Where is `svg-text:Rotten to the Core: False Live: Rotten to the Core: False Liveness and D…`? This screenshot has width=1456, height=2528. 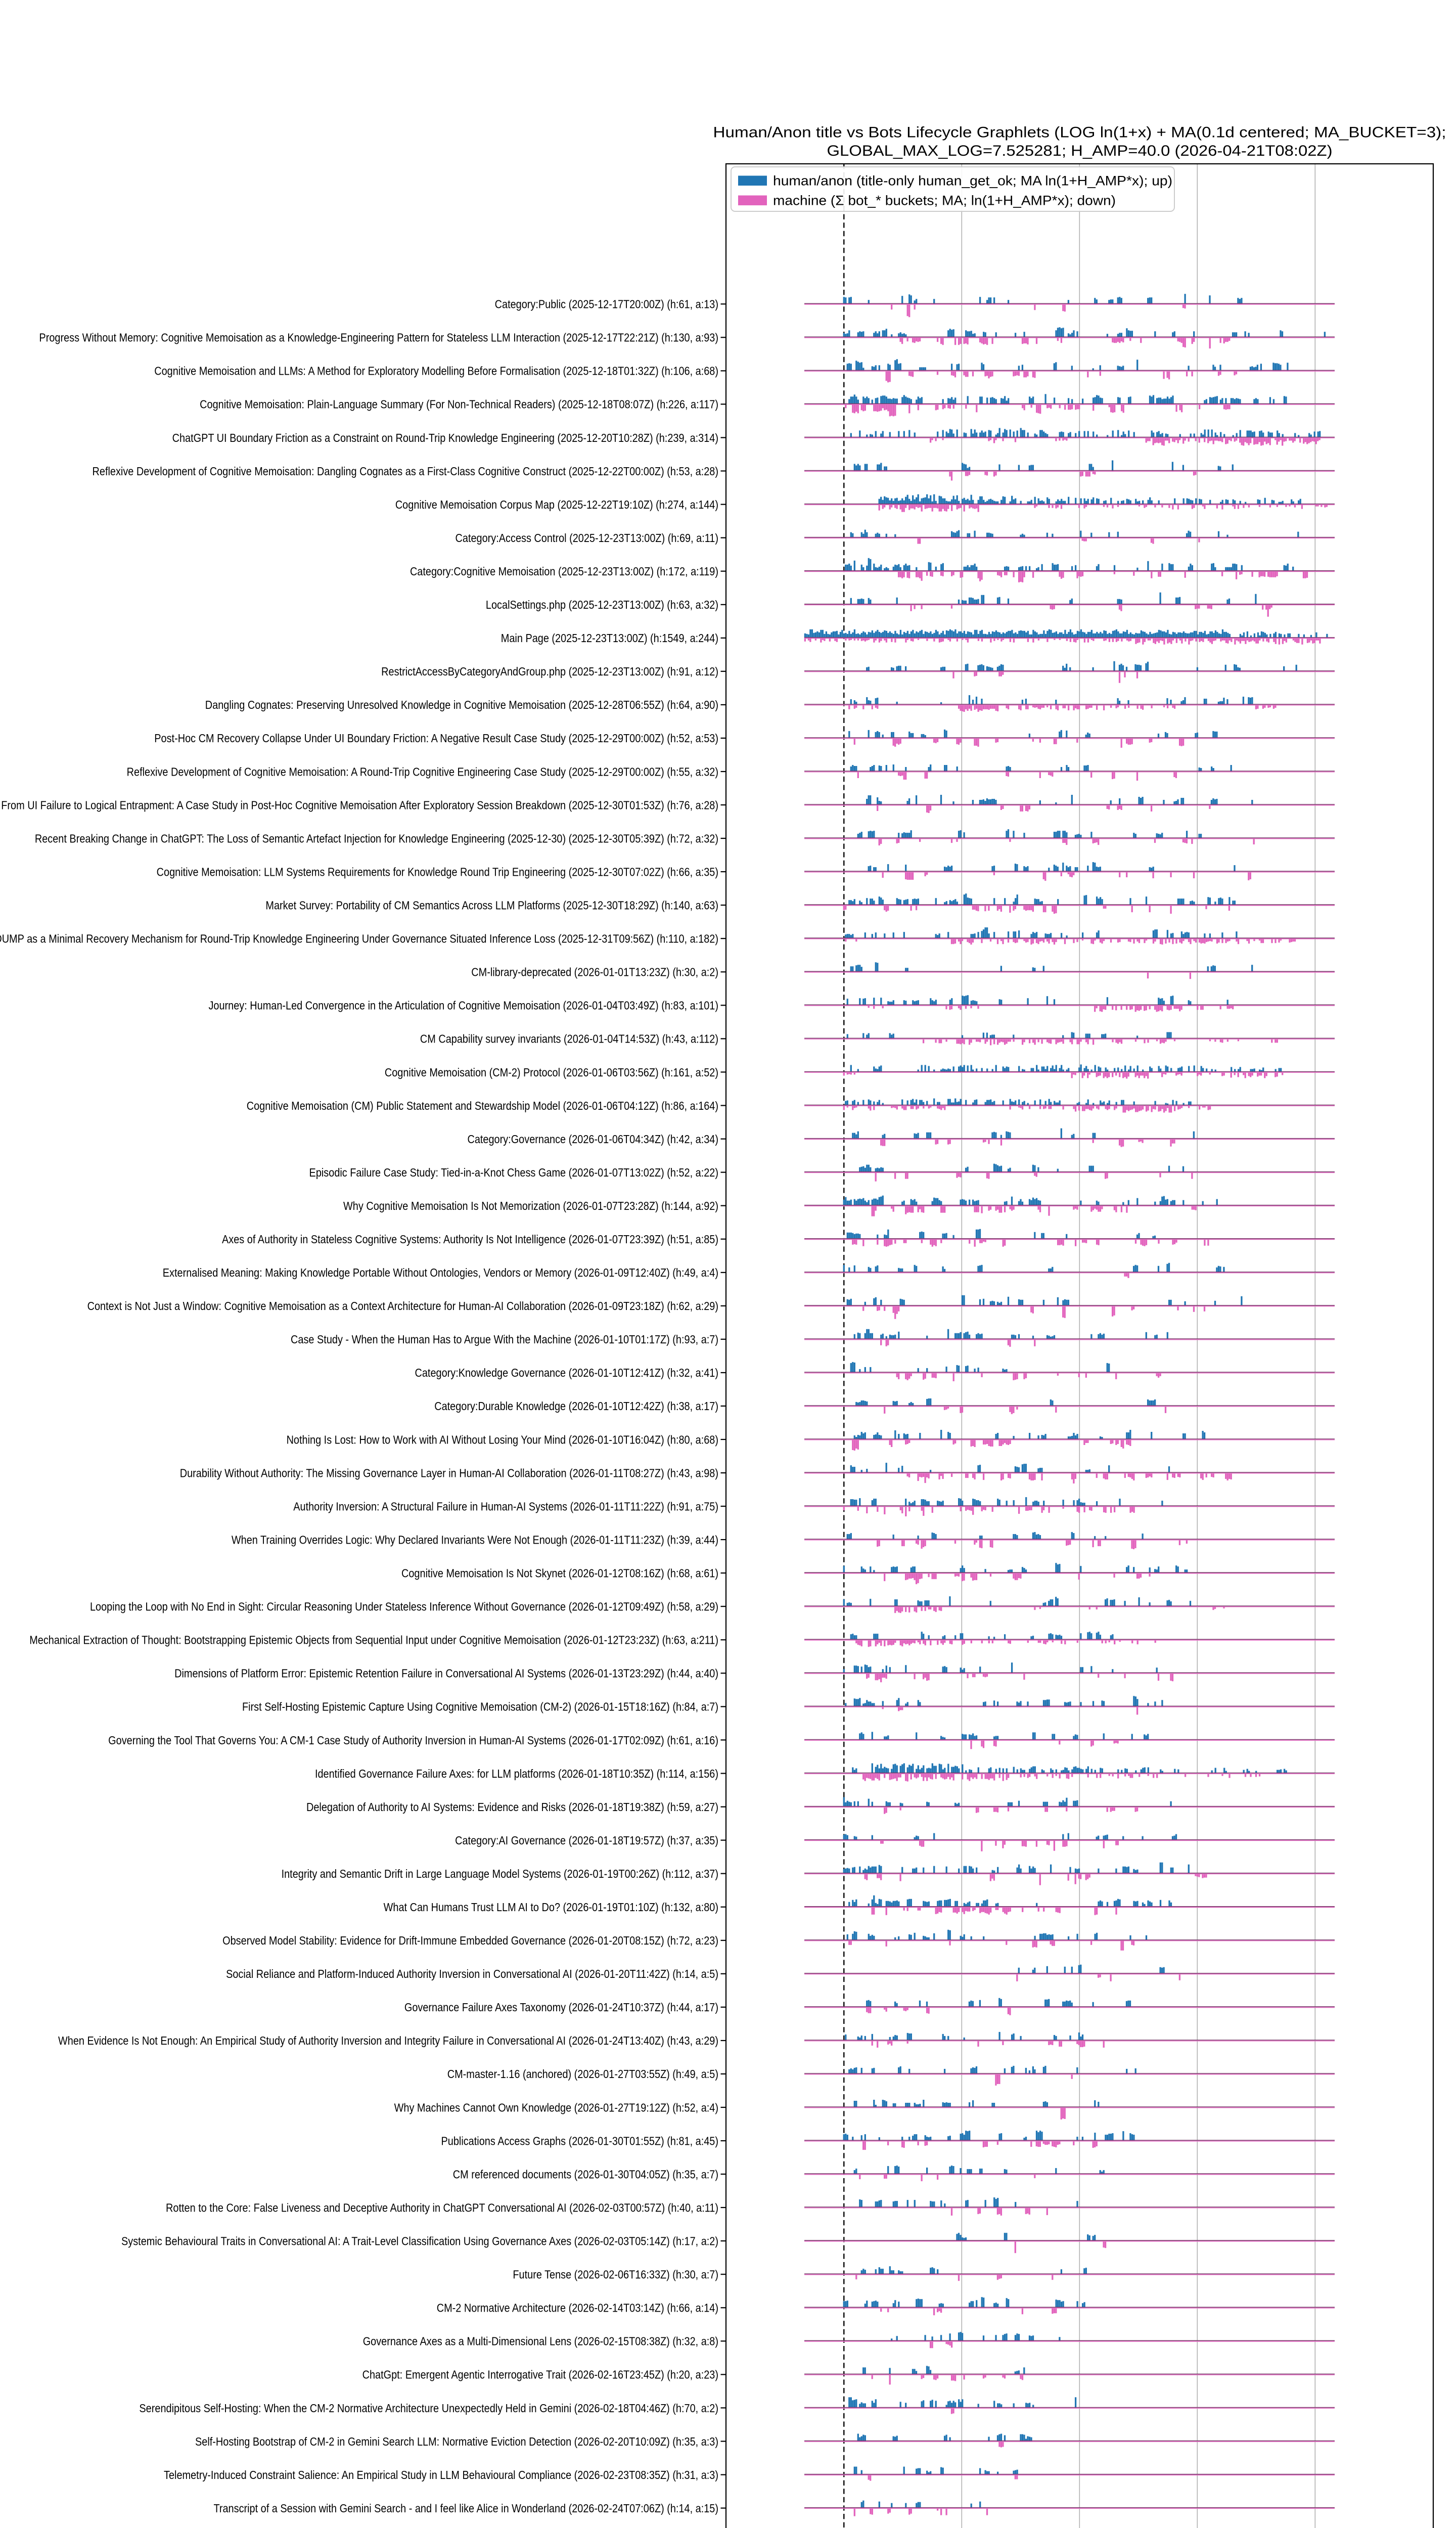
svg-text:Rotten to the Core: False Live: Rotten to the Core: False Liveness and D… is located at coordinates (442, 2208).